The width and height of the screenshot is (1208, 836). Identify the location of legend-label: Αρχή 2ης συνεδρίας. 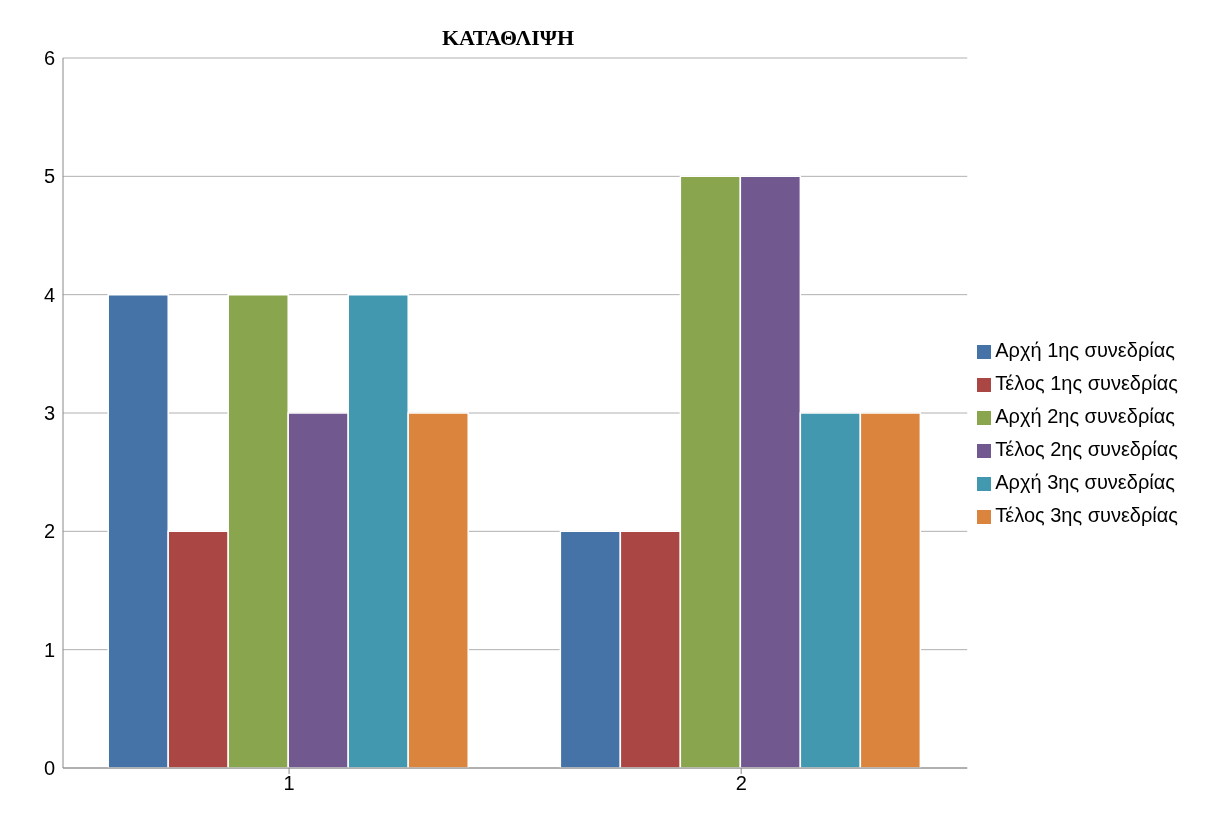
(1085, 416).